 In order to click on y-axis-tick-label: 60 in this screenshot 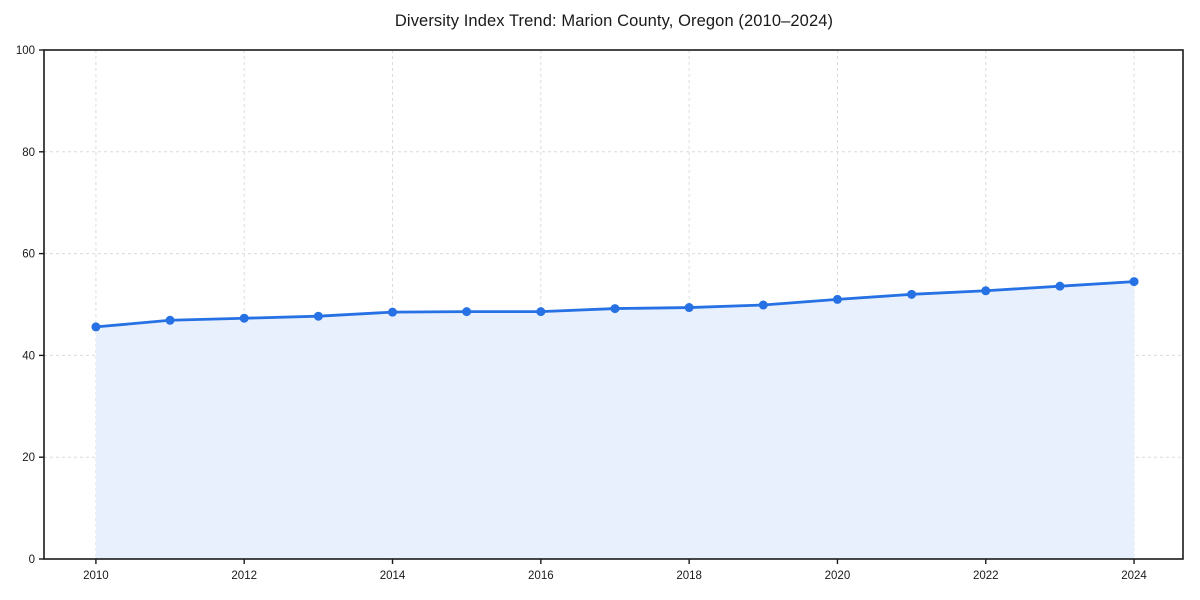, I will do `click(28, 255)`.